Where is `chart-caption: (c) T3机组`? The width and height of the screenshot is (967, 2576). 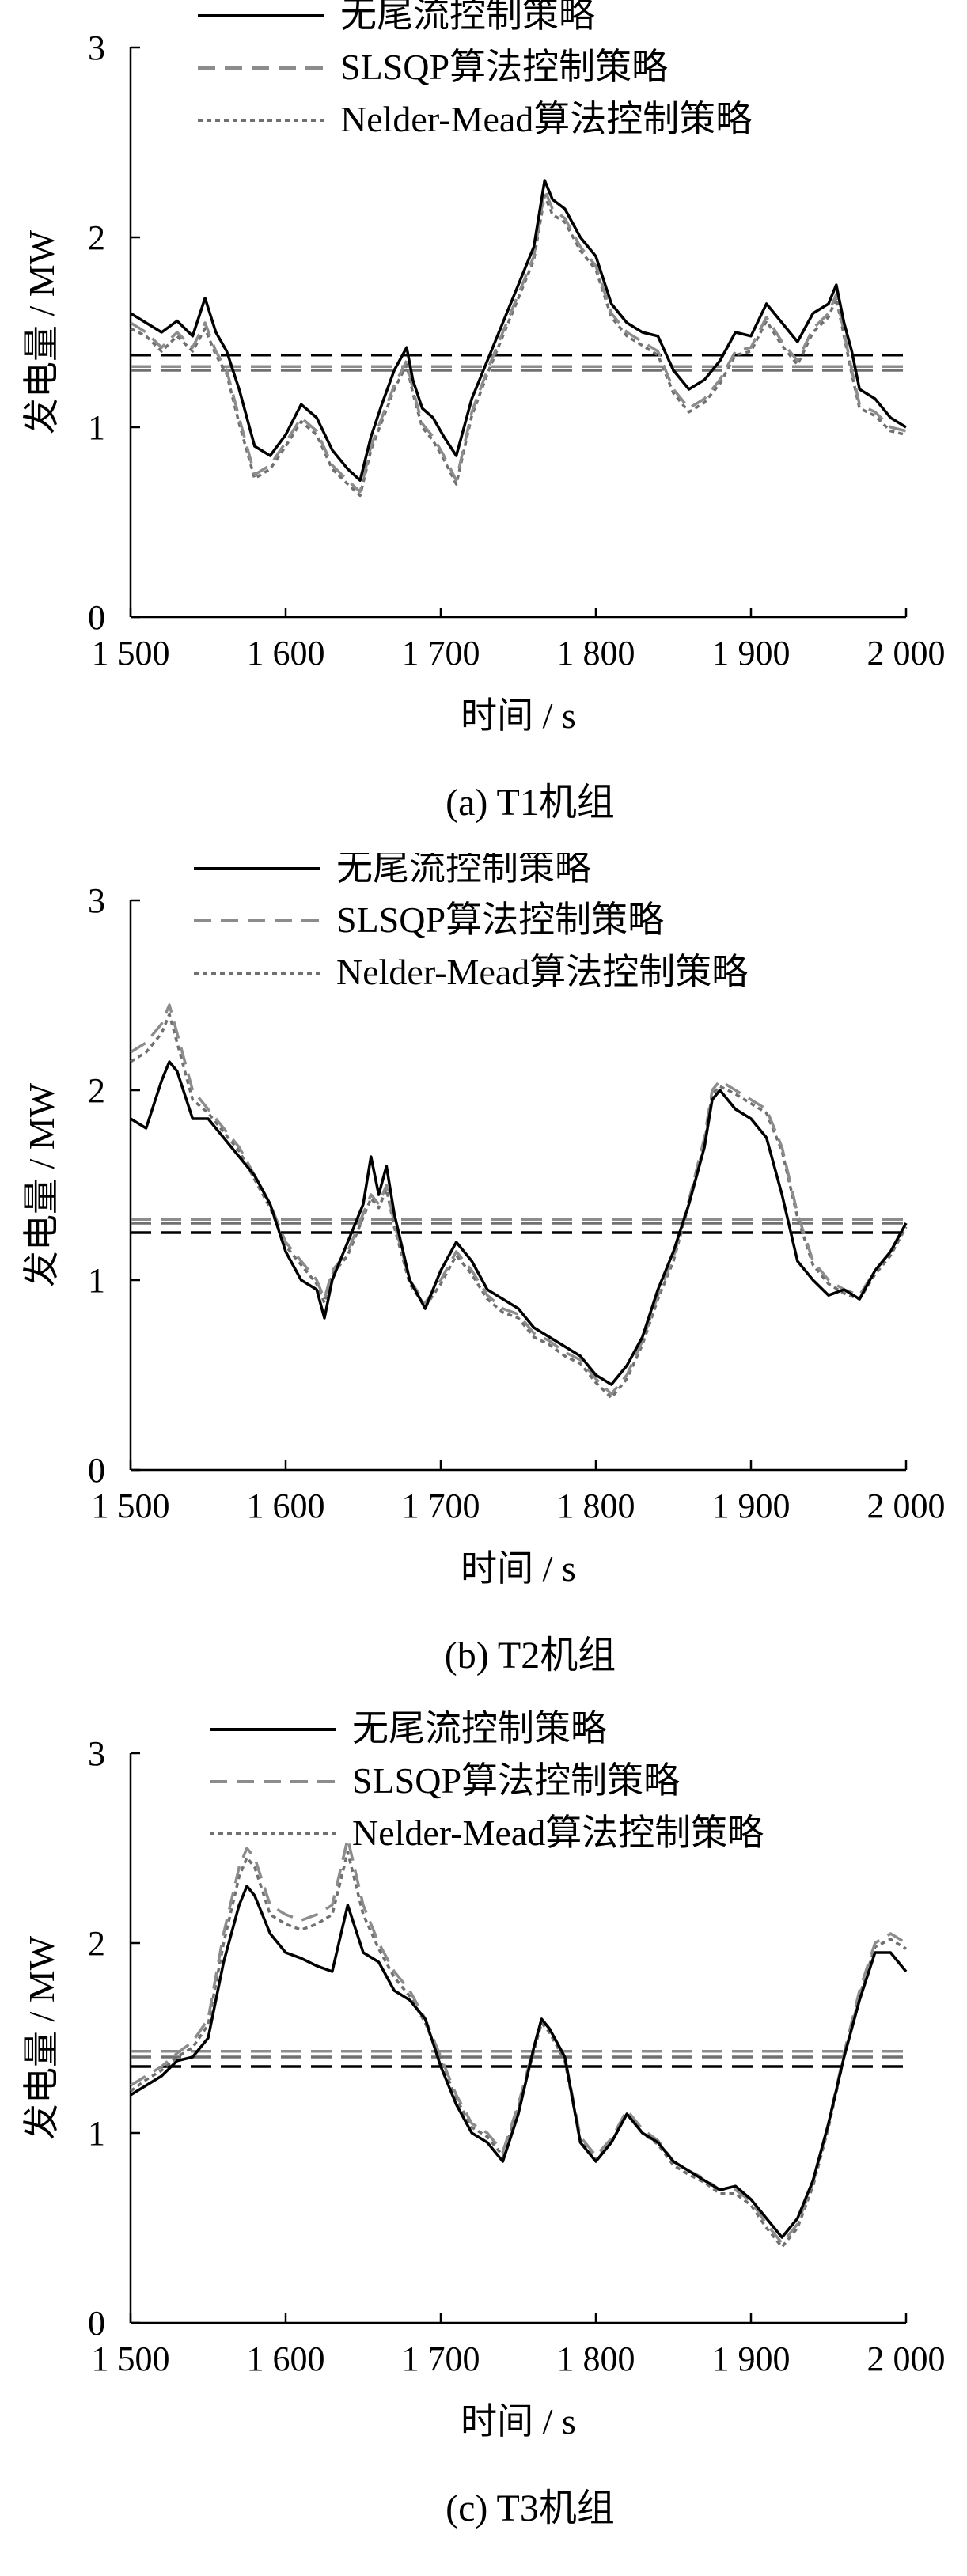 chart-caption: (c) T3机组 is located at coordinates (530, 2508).